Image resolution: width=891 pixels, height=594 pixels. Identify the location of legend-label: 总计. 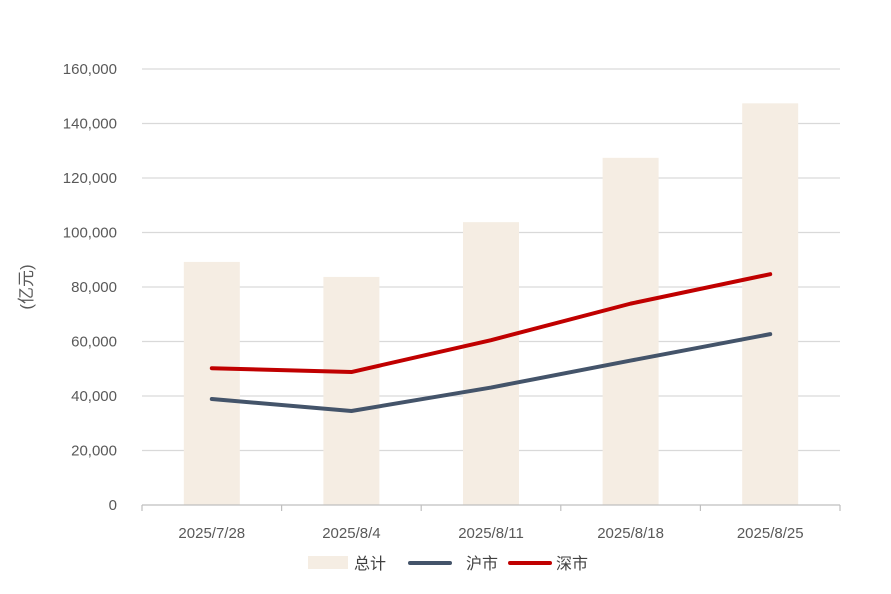
(370, 564).